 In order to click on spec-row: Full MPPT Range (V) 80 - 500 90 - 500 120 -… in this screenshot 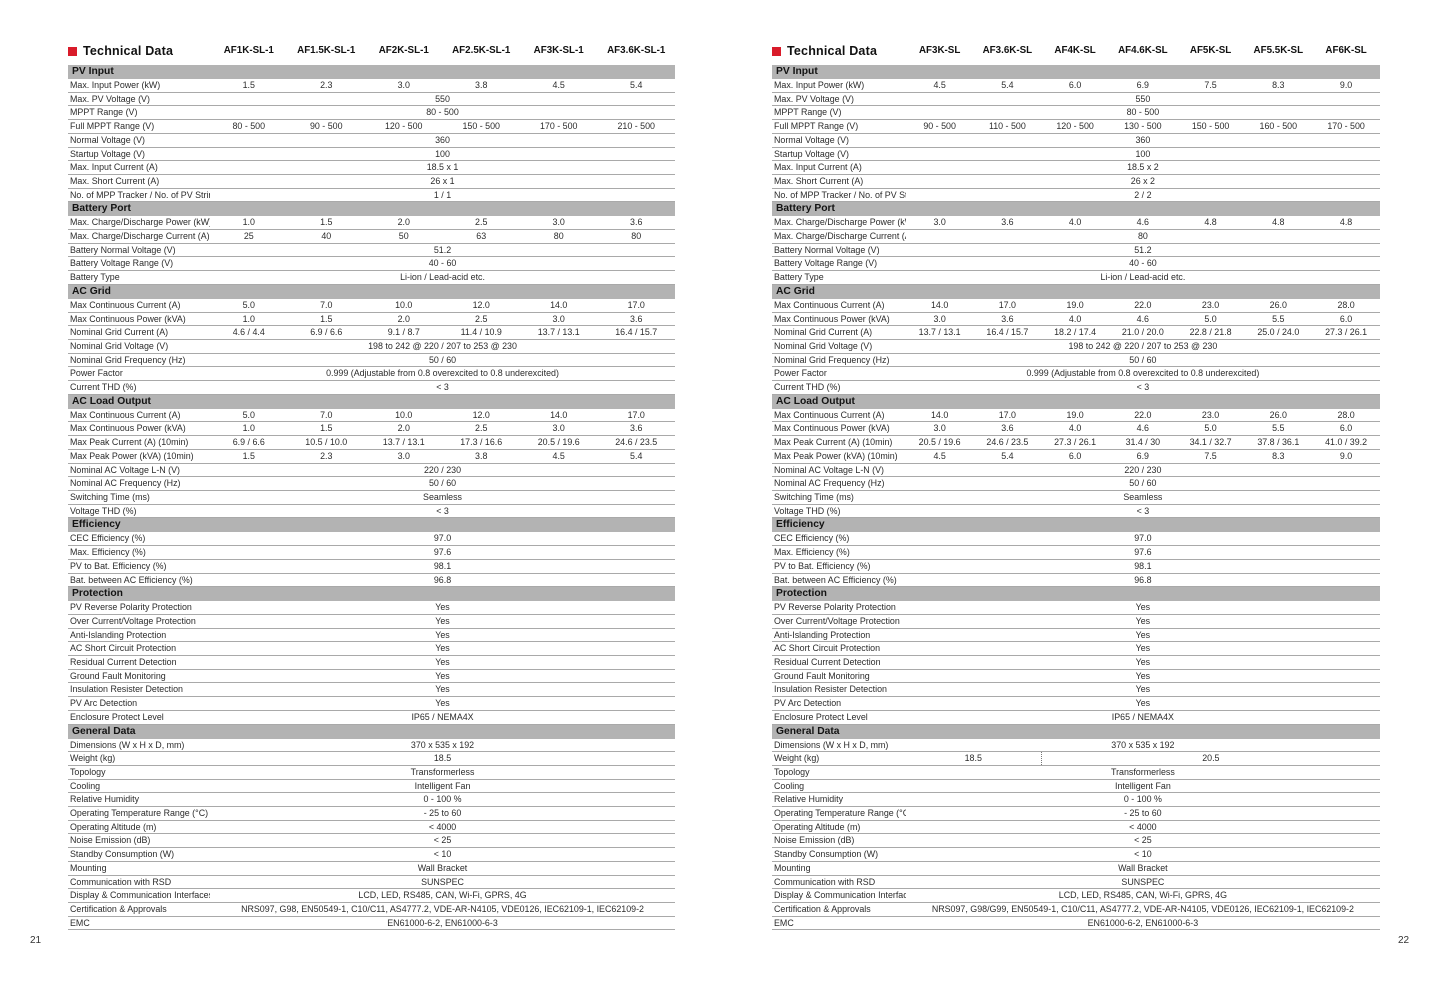, I will do `click(371, 126)`.